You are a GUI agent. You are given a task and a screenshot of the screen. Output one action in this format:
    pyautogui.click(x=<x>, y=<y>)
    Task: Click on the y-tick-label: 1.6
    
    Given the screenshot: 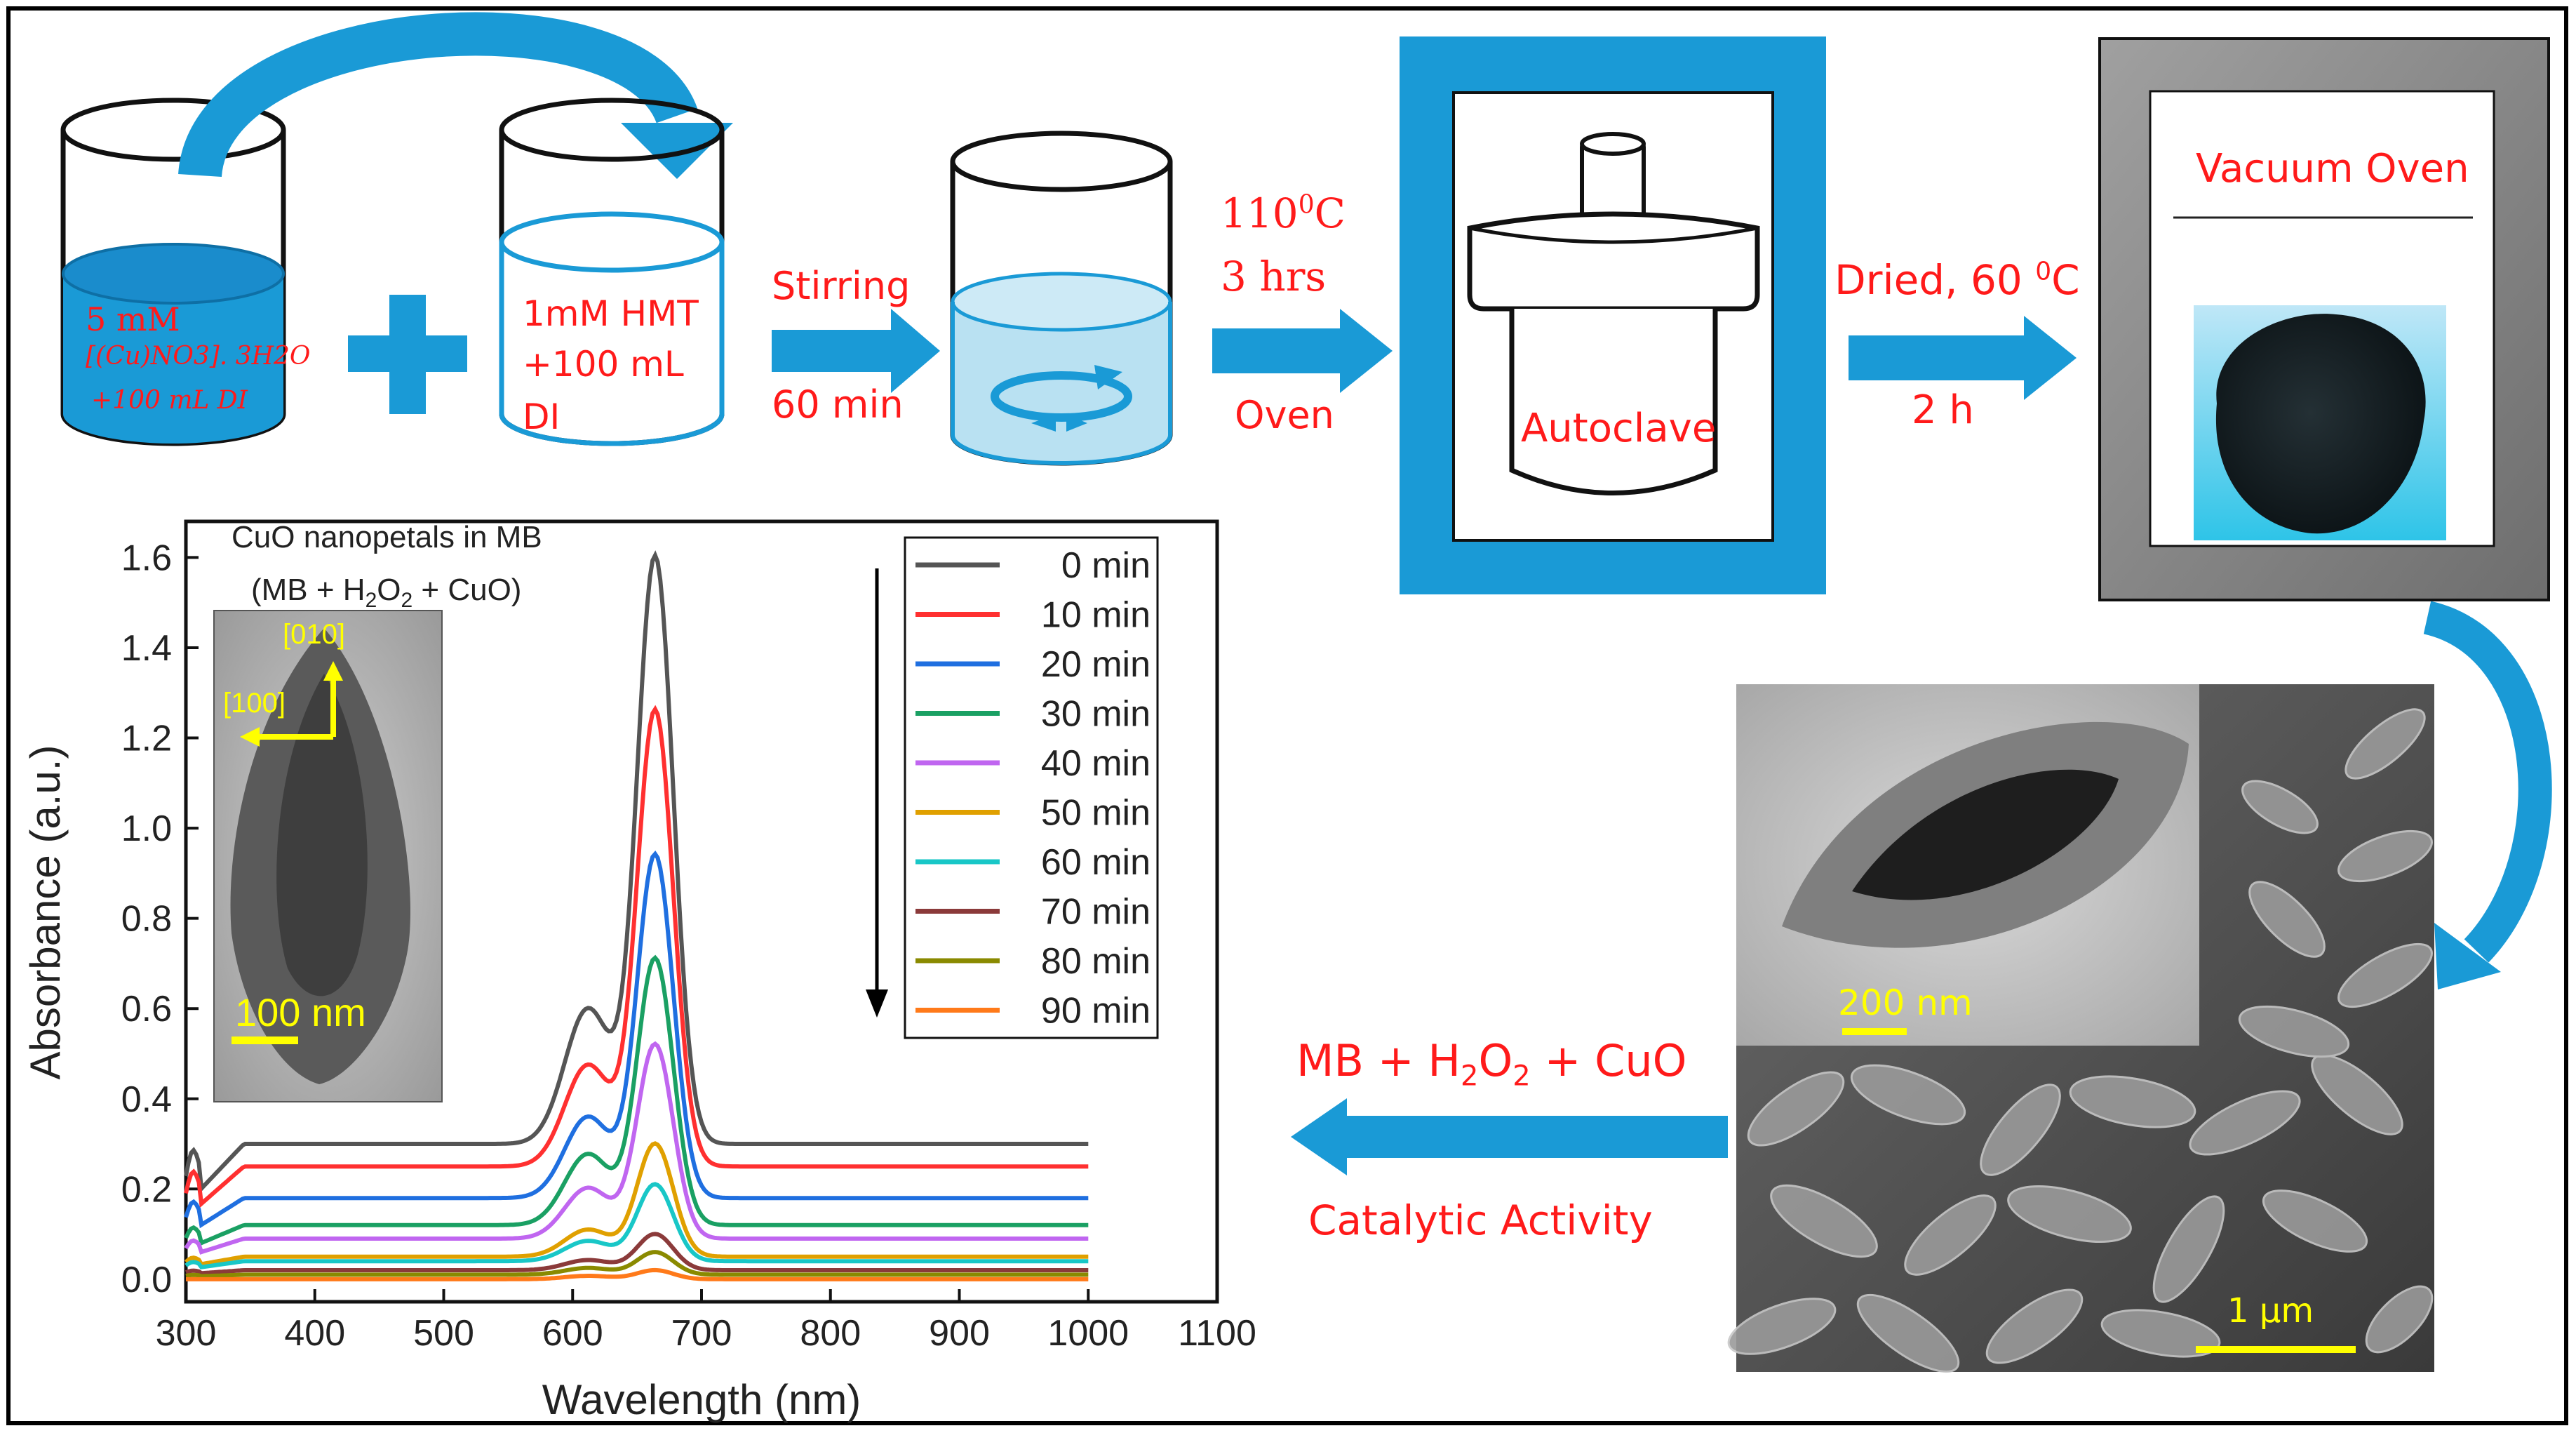 What is the action you would take?
    pyautogui.click(x=146, y=558)
    